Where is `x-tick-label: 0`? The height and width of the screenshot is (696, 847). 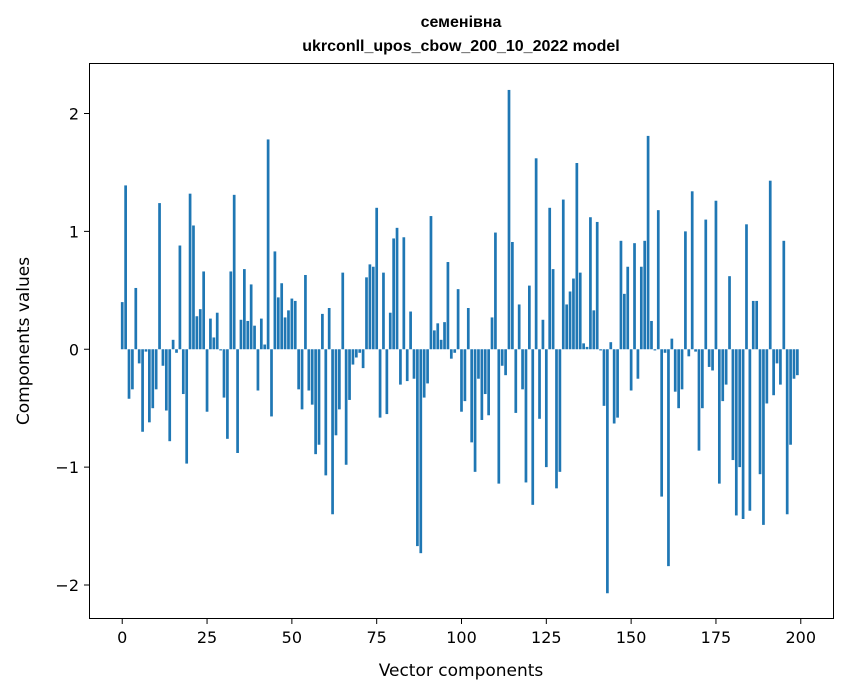 x-tick-label: 0 is located at coordinates (122, 637).